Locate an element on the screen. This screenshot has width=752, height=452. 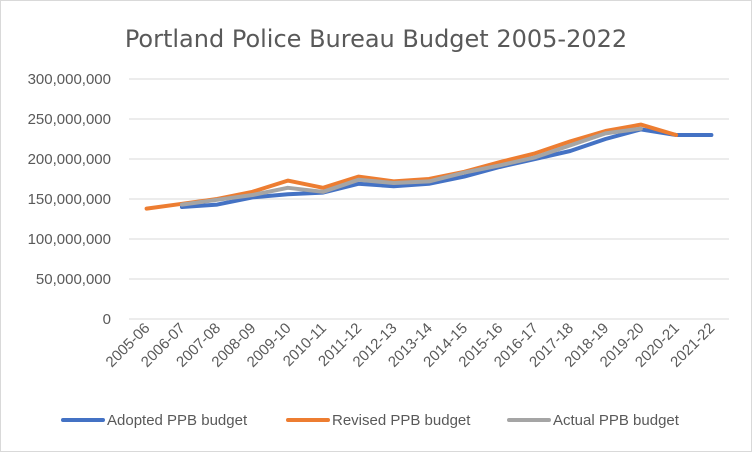
y-tick-label: 50,000,000 is located at coordinates (73, 279).